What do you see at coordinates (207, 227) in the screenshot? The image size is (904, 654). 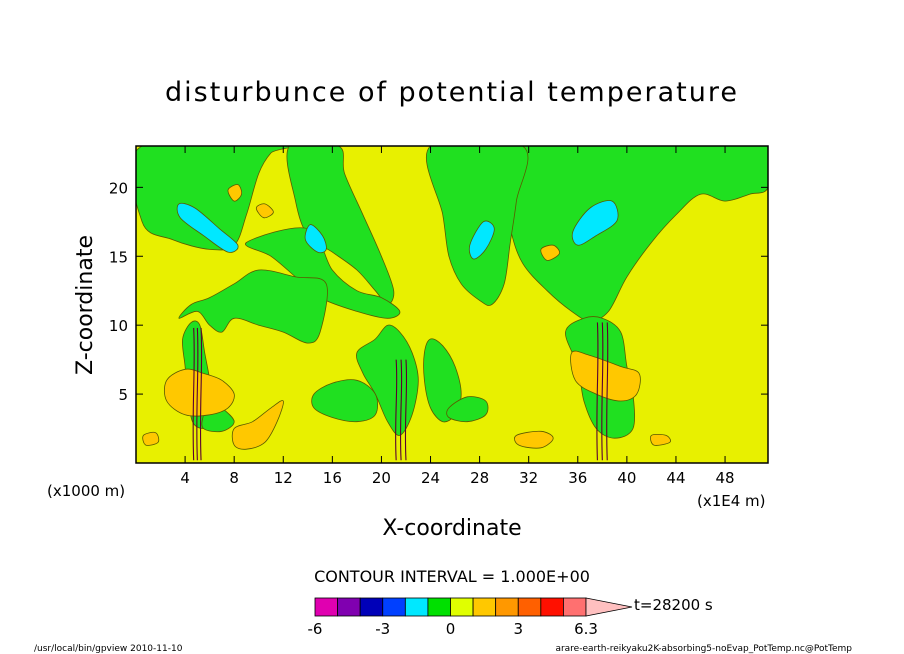 I see `cyan-region-upper-left-blue` at bounding box center [207, 227].